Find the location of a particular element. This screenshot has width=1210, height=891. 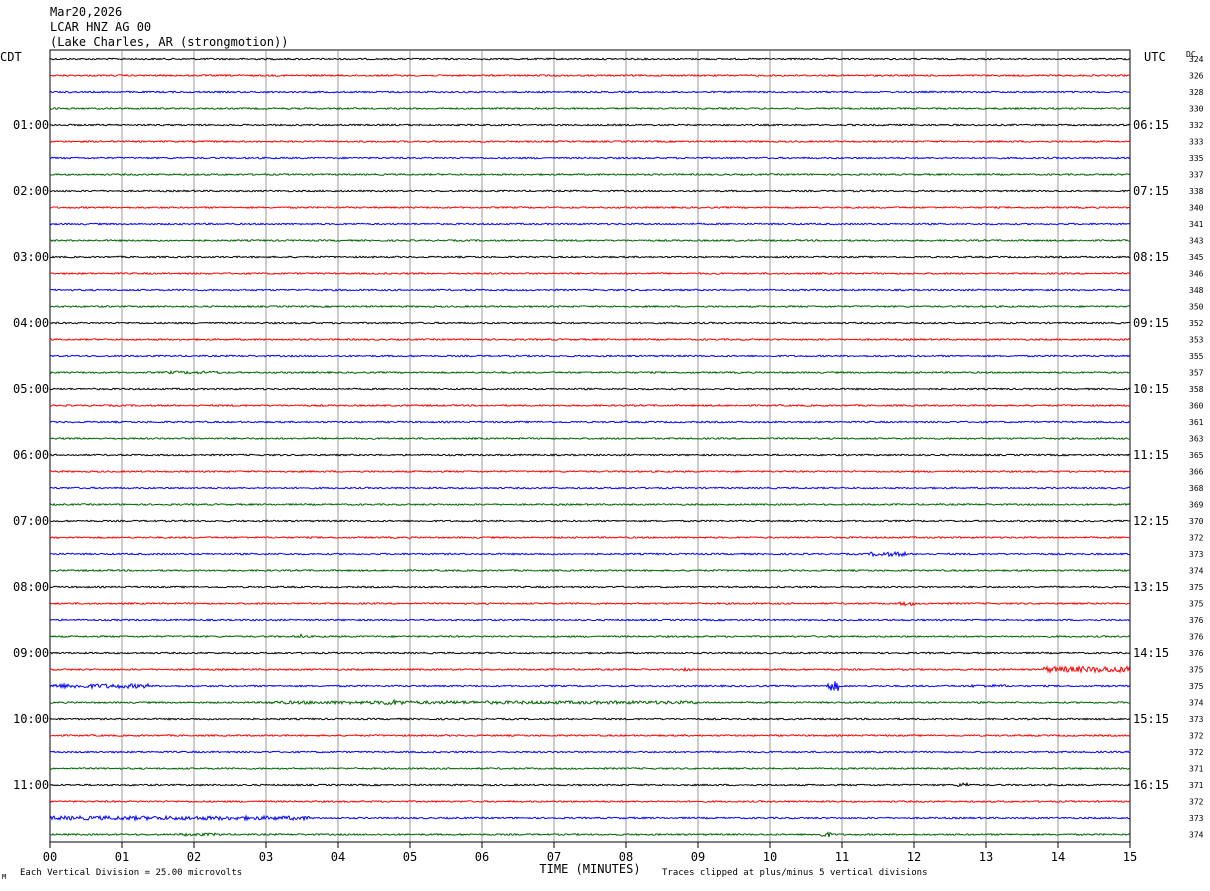

trace-19-green is located at coordinates (590, 372).